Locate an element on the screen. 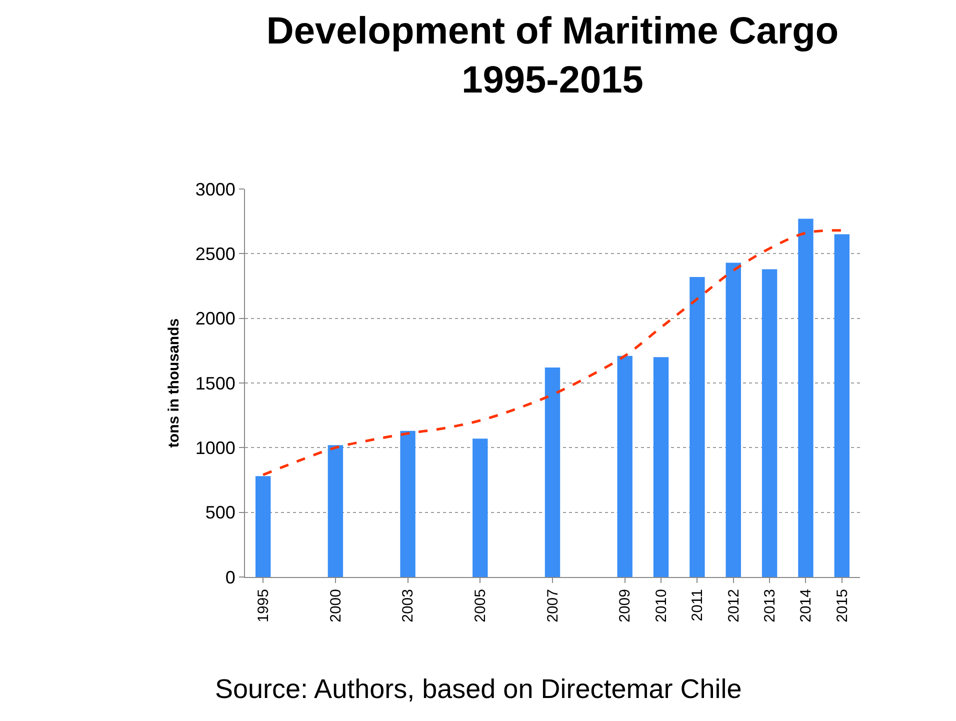  x-tick-label: 2005 is located at coordinates (481, 605).